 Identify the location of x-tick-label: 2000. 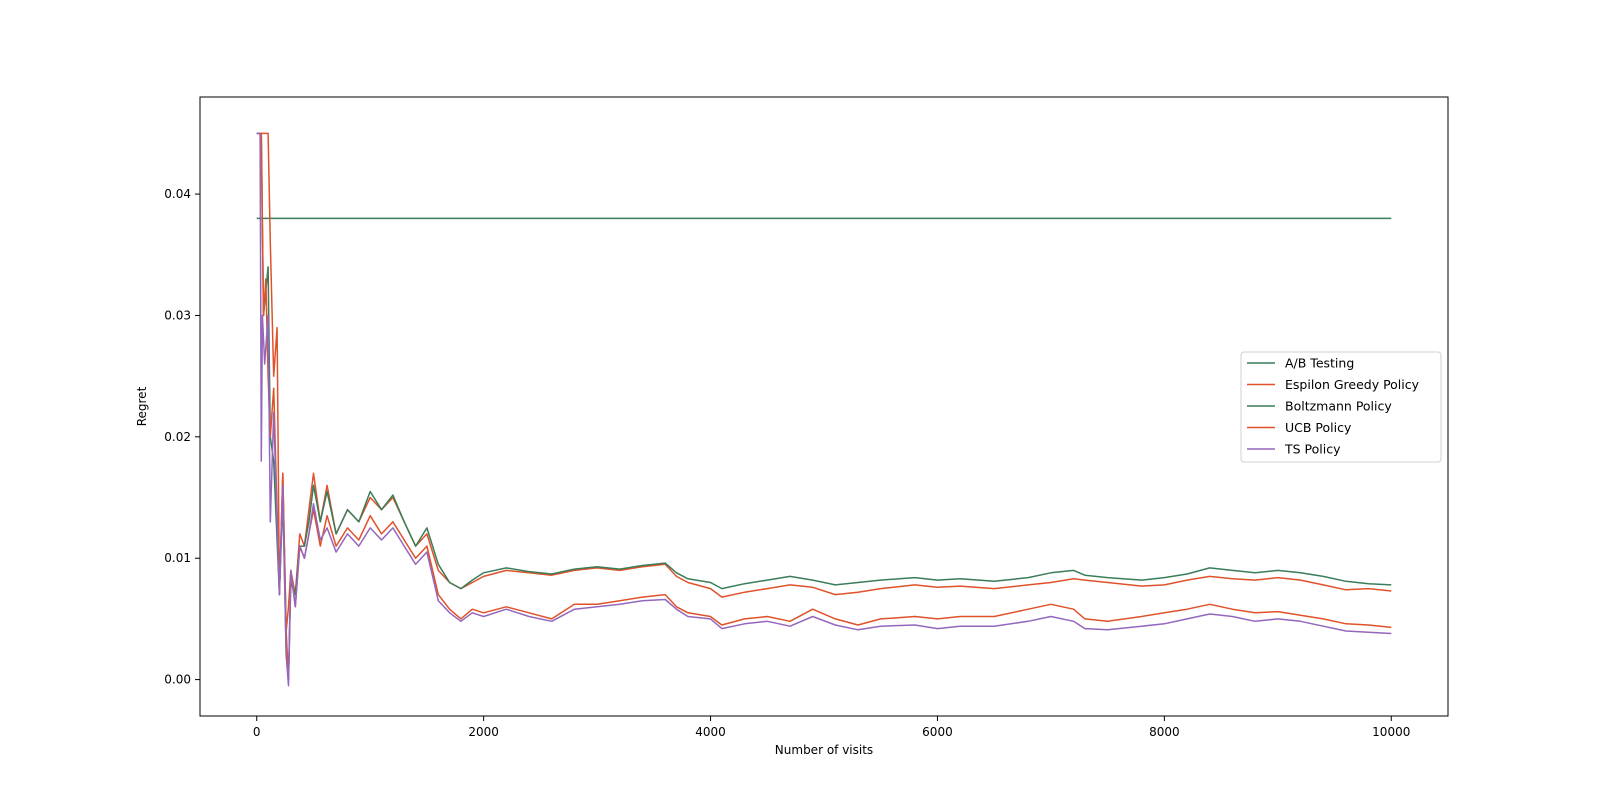
(483, 732).